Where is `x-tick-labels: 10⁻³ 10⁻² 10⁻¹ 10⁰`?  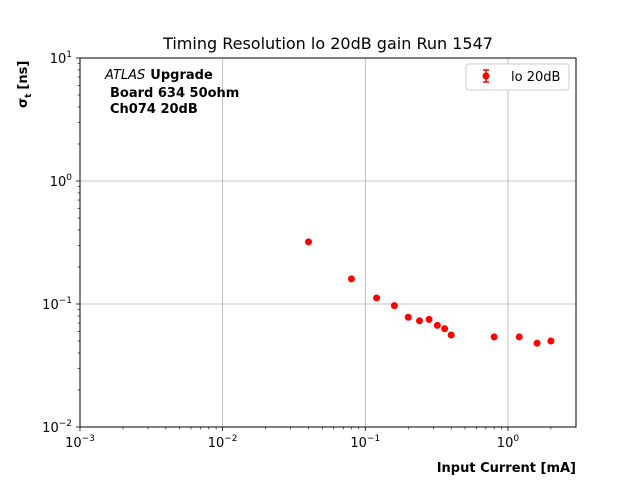 x-tick-labels: 10⁻³ 10⁻² 10⁻¹ 10⁰ is located at coordinates (292, 442).